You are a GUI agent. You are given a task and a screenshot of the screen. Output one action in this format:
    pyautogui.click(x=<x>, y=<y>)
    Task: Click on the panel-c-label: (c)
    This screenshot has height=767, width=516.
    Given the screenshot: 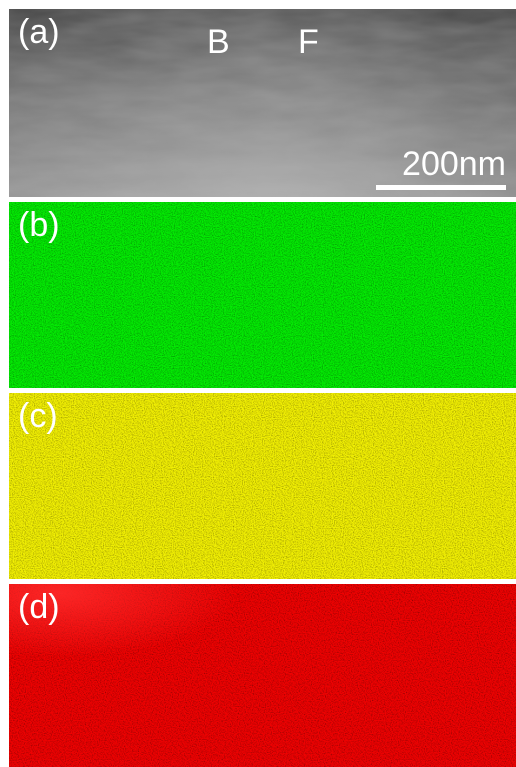 What is the action you would take?
    pyautogui.click(x=38, y=416)
    